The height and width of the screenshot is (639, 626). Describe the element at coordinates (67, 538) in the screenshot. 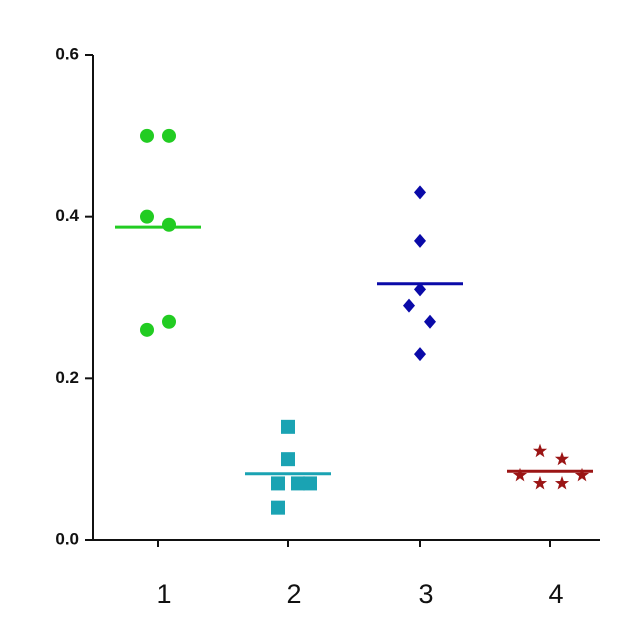

I see `y-tick-label: 0.0` at that location.